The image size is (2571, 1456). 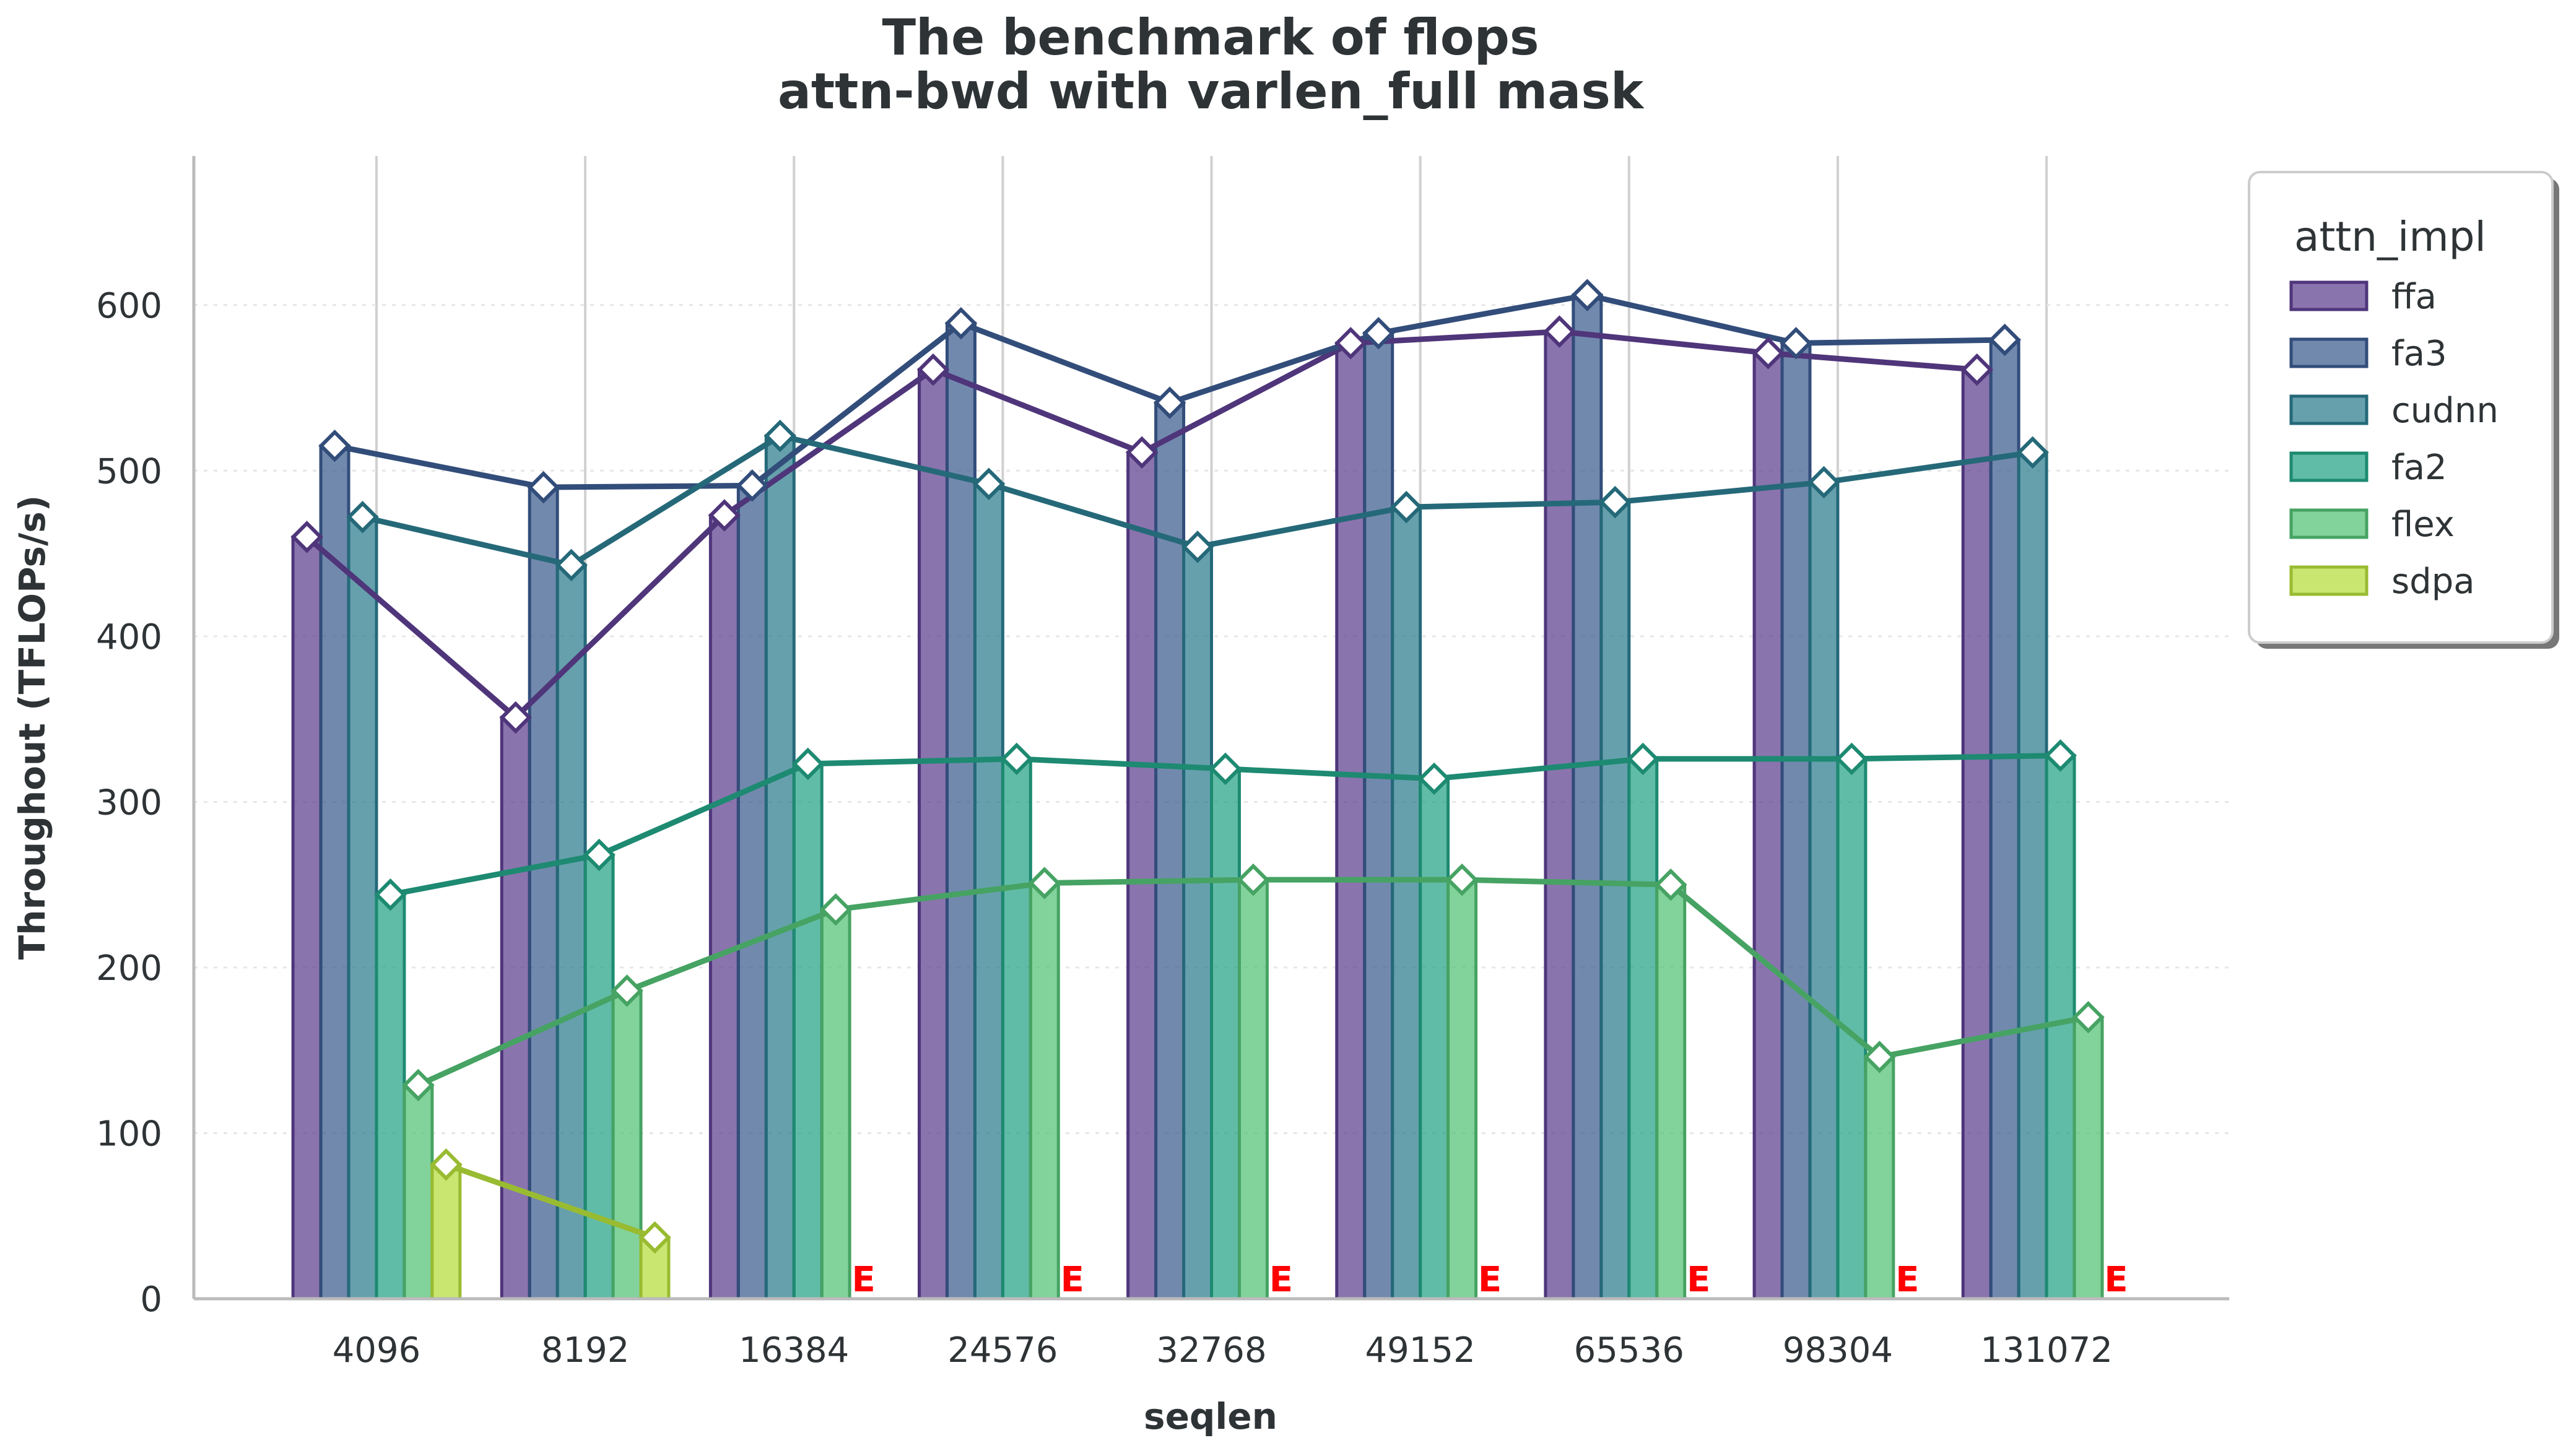 What do you see at coordinates (550, 1201) in the screenshot?
I see `line-sdpa` at bounding box center [550, 1201].